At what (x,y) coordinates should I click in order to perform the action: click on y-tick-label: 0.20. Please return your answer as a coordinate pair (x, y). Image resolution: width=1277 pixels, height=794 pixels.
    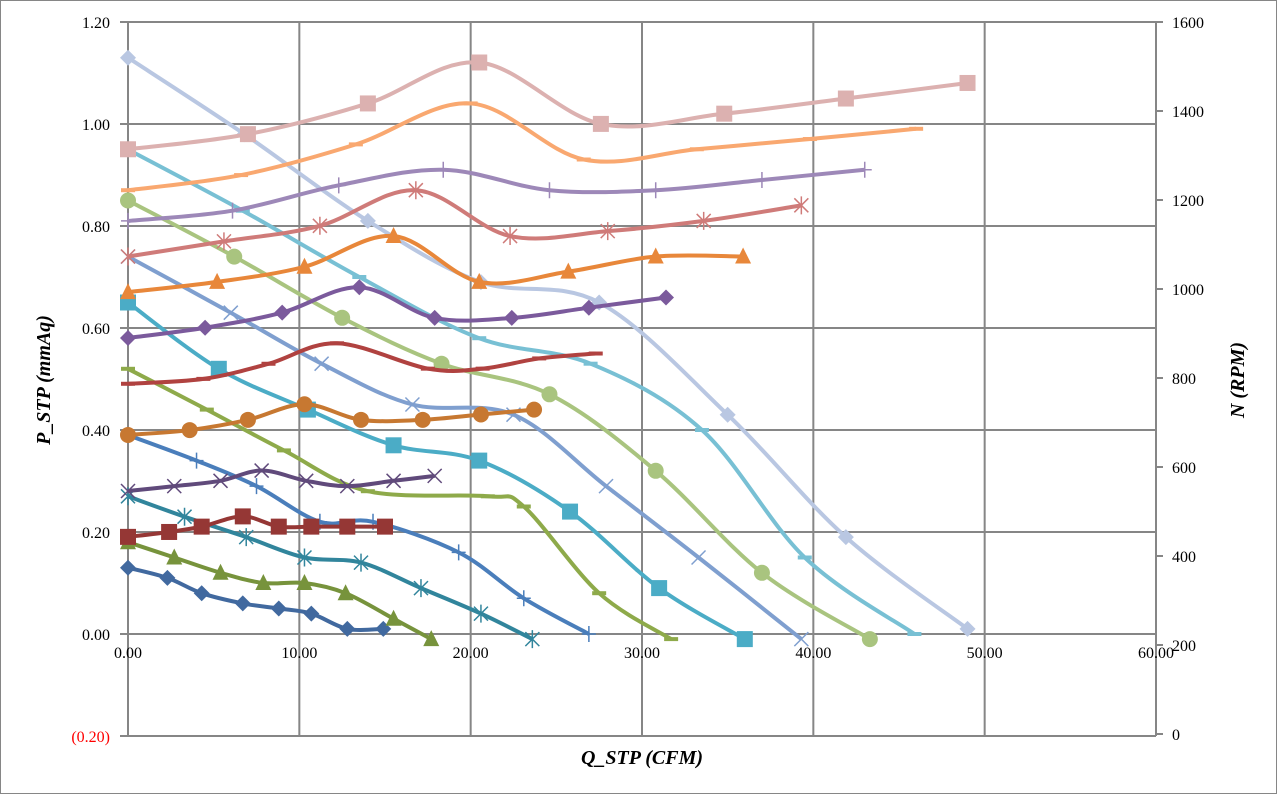
    Looking at the image, I should click on (96, 533).